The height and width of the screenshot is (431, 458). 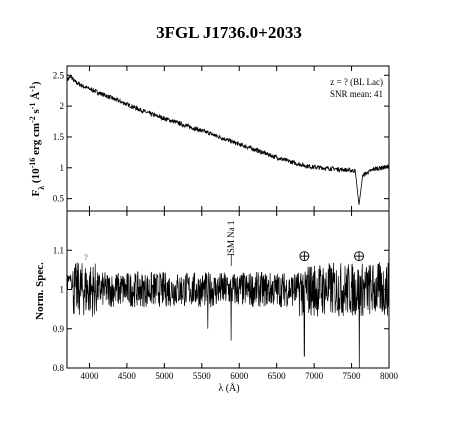 I want to click on flux-y-tick-label: 2, so click(x=62, y=106).